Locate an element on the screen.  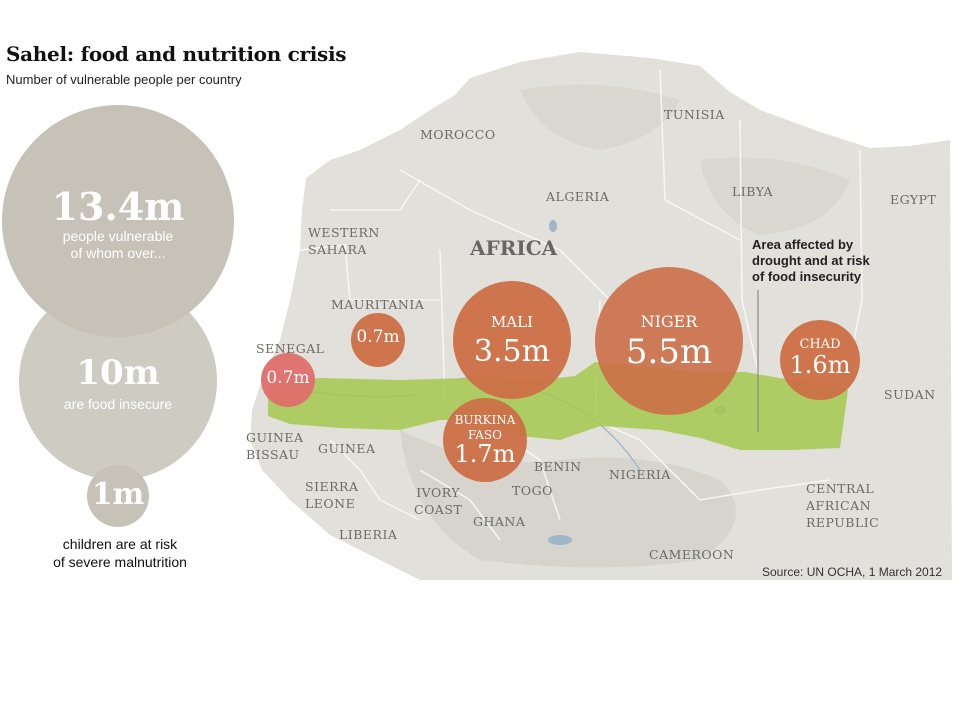
bubble-label-burkina-faso-line1: BURKINA is located at coordinates (485, 420).